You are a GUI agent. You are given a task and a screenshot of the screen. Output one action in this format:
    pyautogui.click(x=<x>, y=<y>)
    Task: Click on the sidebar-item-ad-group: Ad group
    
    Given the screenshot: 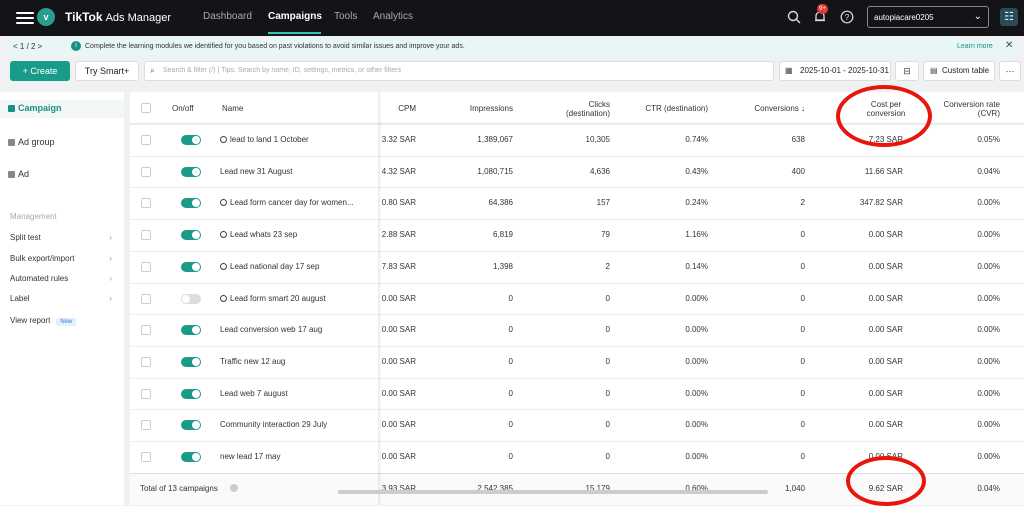 What is the action you would take?
    pyautogui.click(x=31, y=142)
    